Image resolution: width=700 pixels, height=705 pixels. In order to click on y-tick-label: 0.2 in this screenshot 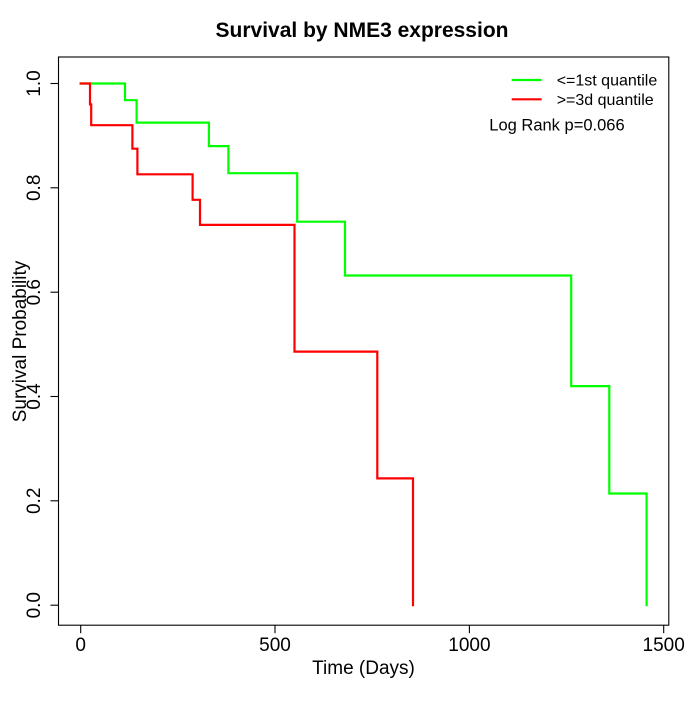, I will do `click(34, 501)`.